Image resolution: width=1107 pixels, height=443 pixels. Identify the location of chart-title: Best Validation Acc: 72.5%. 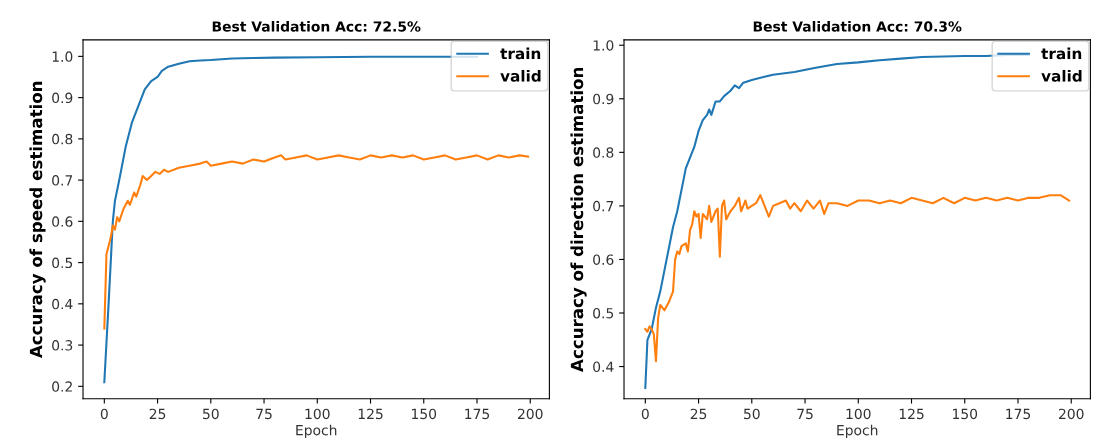
(316, 26).